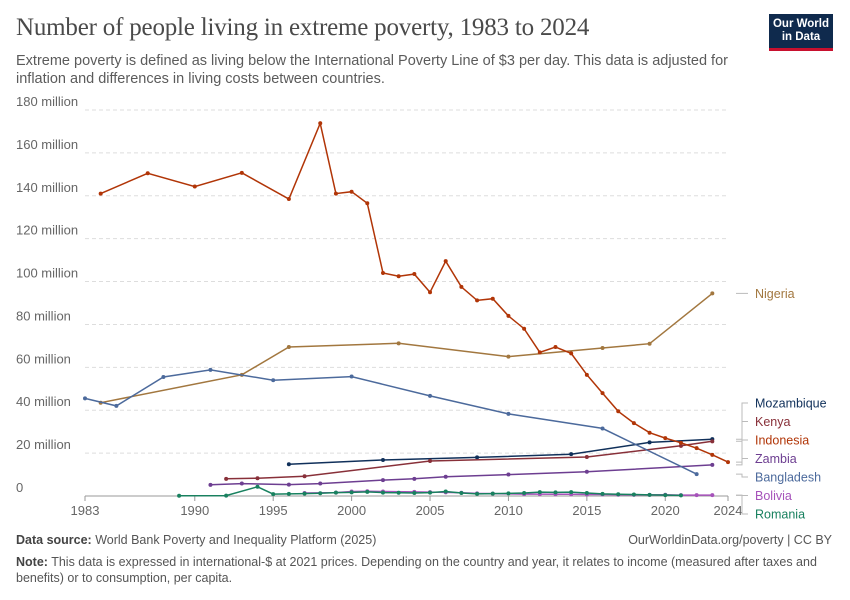 The image size is (850, 600). I want to click on credit-link: OurWorldinData.org/poverty | CC BY, so click(730, 540).